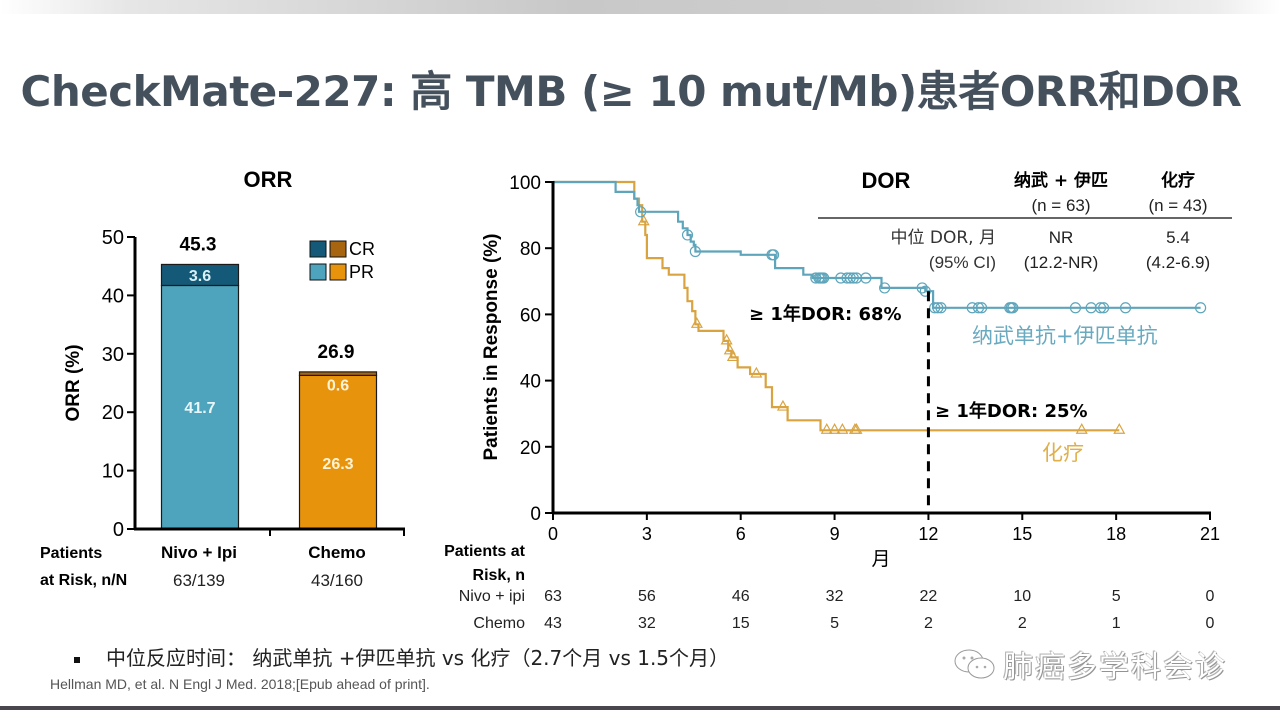  Describe the element at coordinates (640, 7) in the screenshot. I see `top-gradient-bar` at that location.